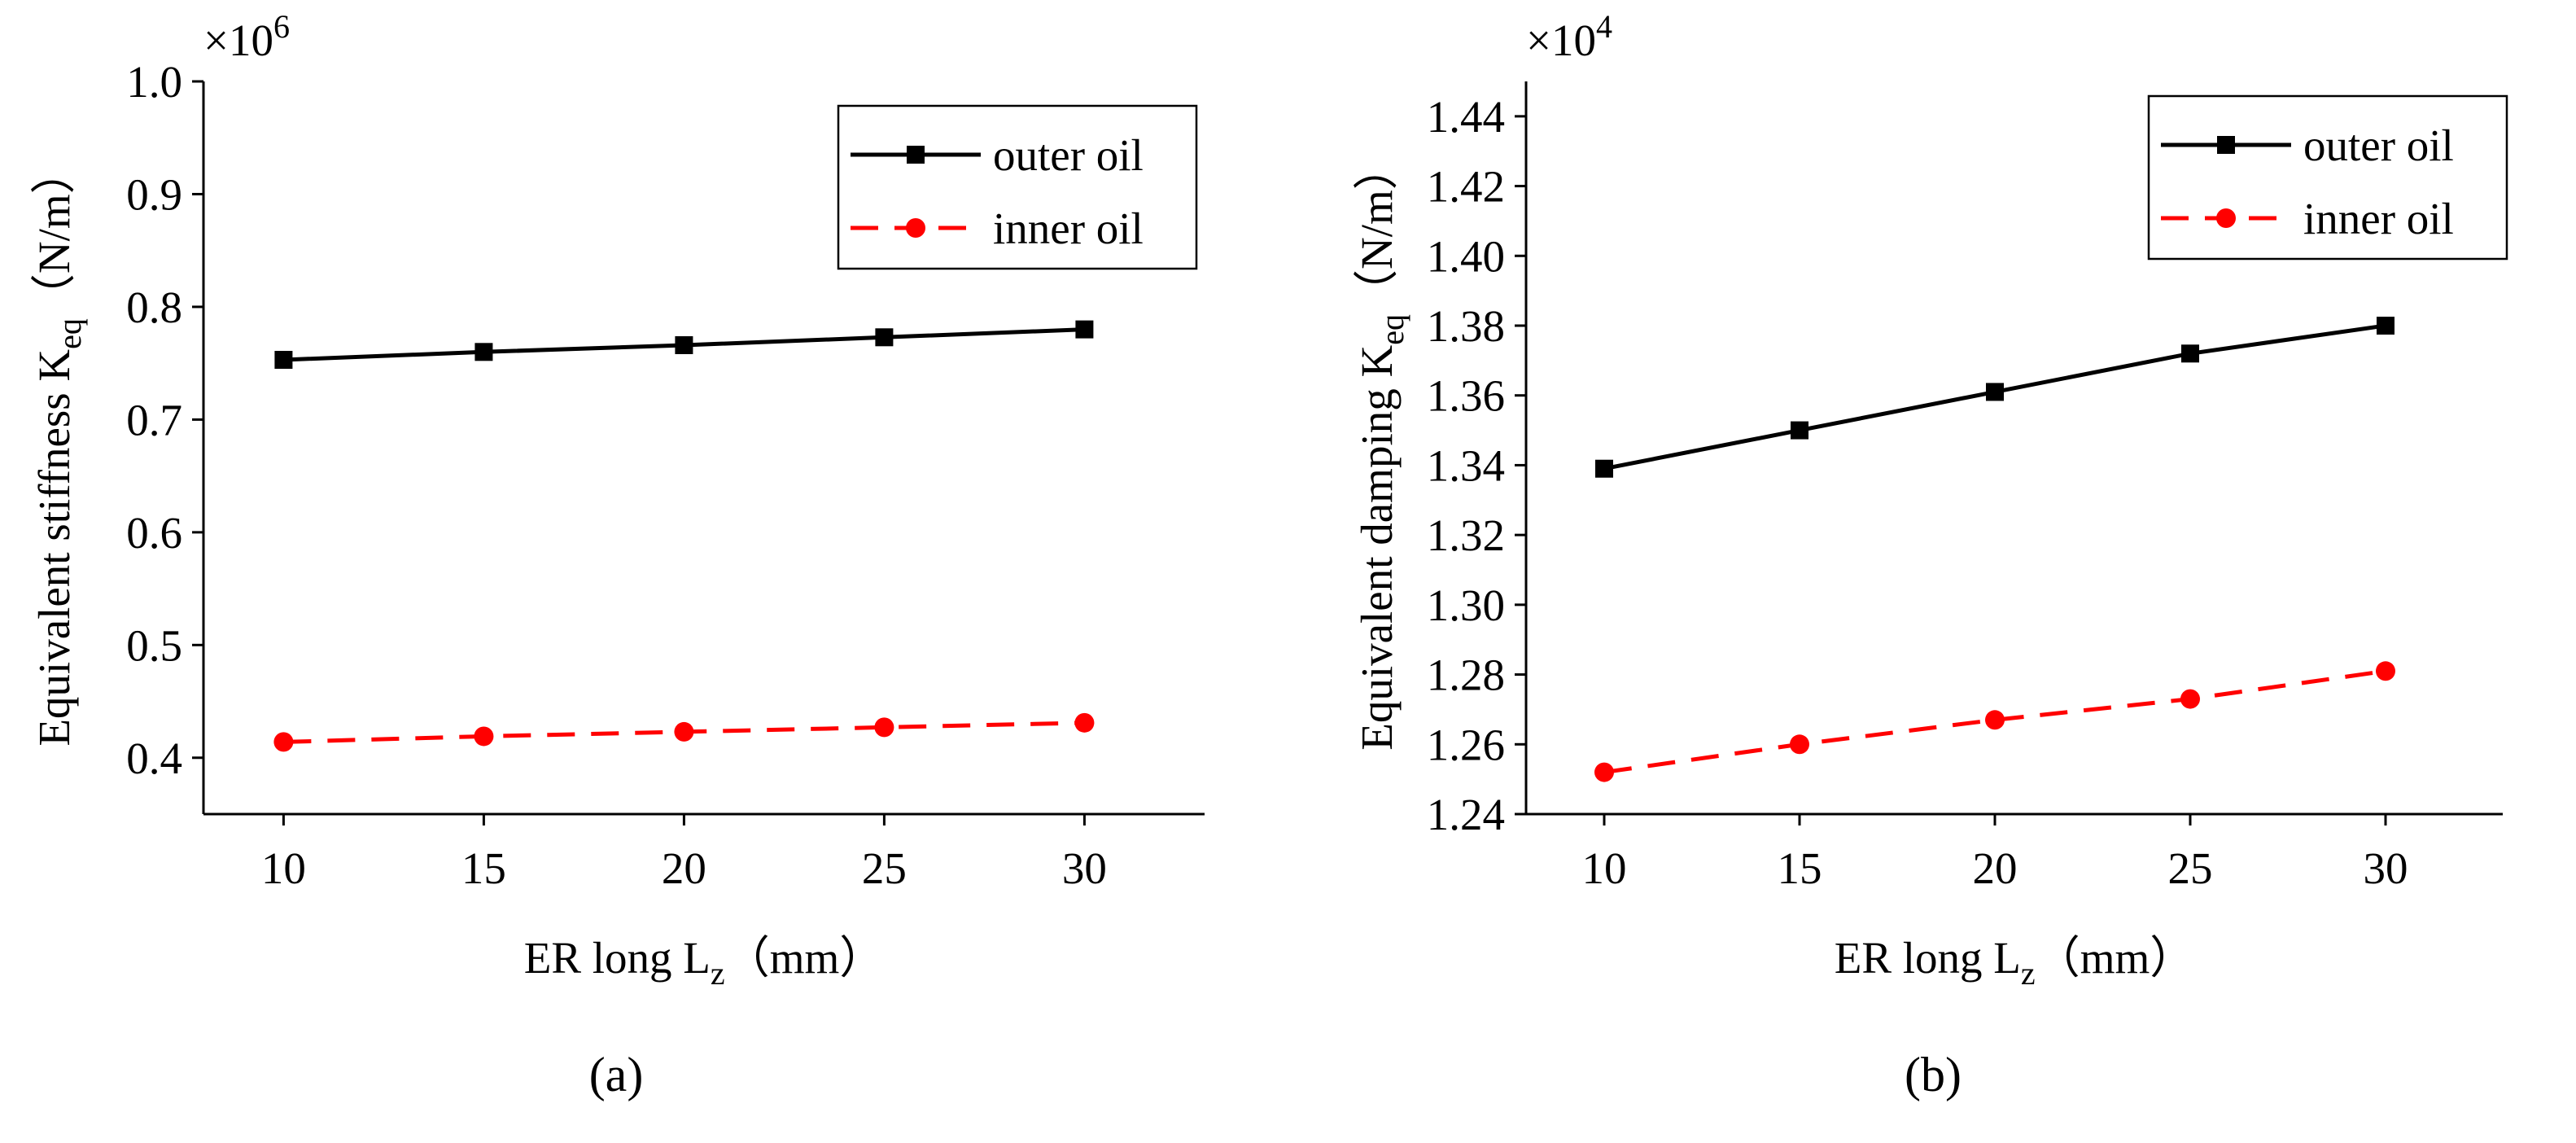  I want to click on y-tick-label: 1.42, so click(1466, 187).